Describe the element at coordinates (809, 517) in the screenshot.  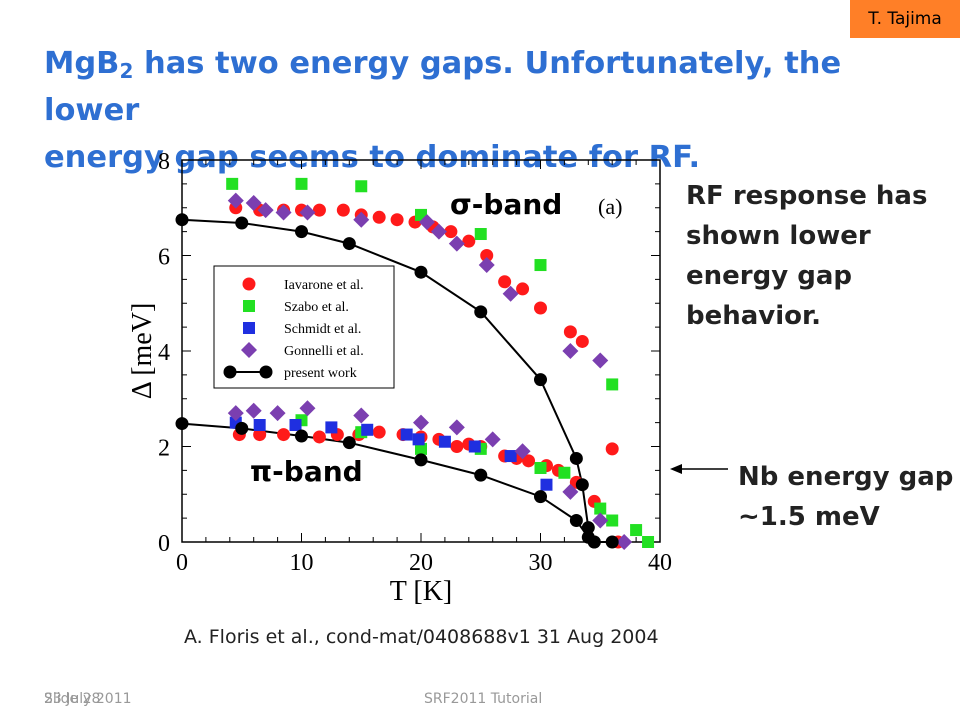
I see `nb-gap-value: ~1.5 meV` at that location.